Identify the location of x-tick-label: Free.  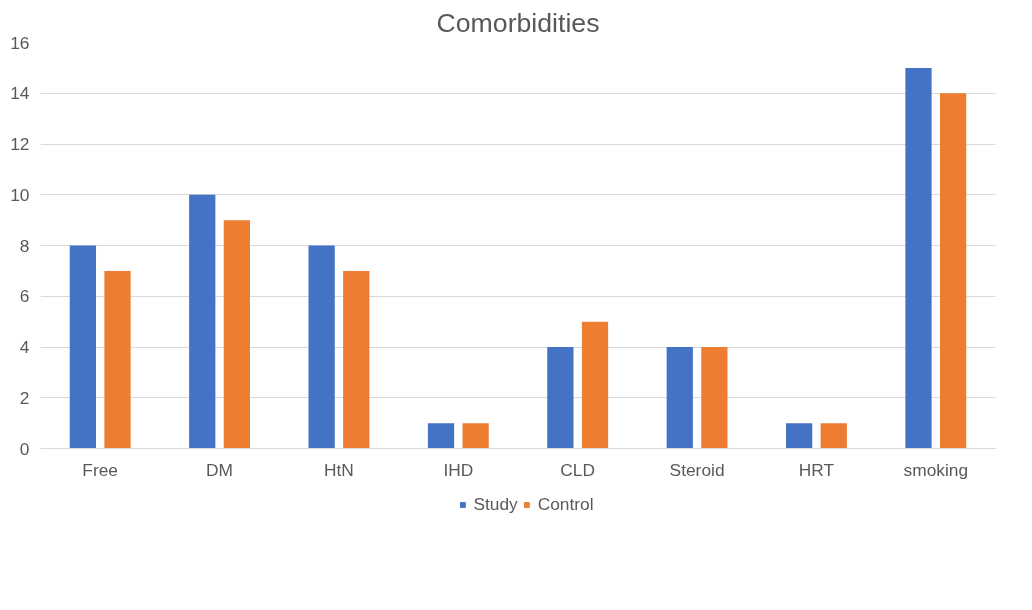
(100, 469).